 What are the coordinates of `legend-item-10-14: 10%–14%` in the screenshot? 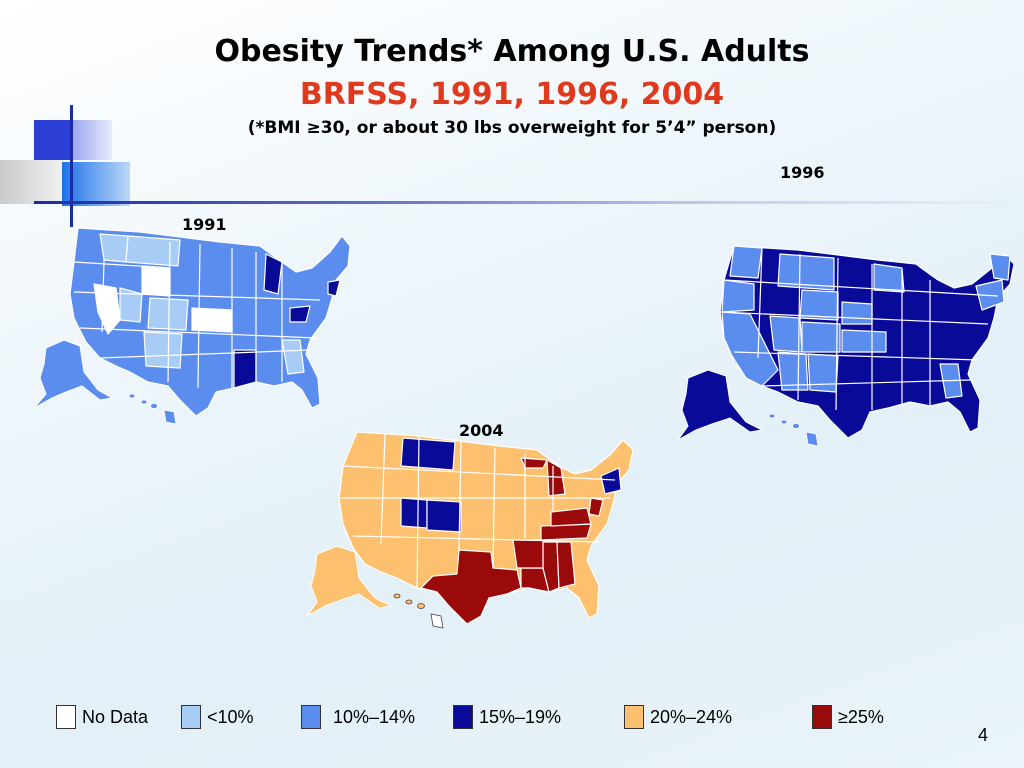 It's located at (358, 717).